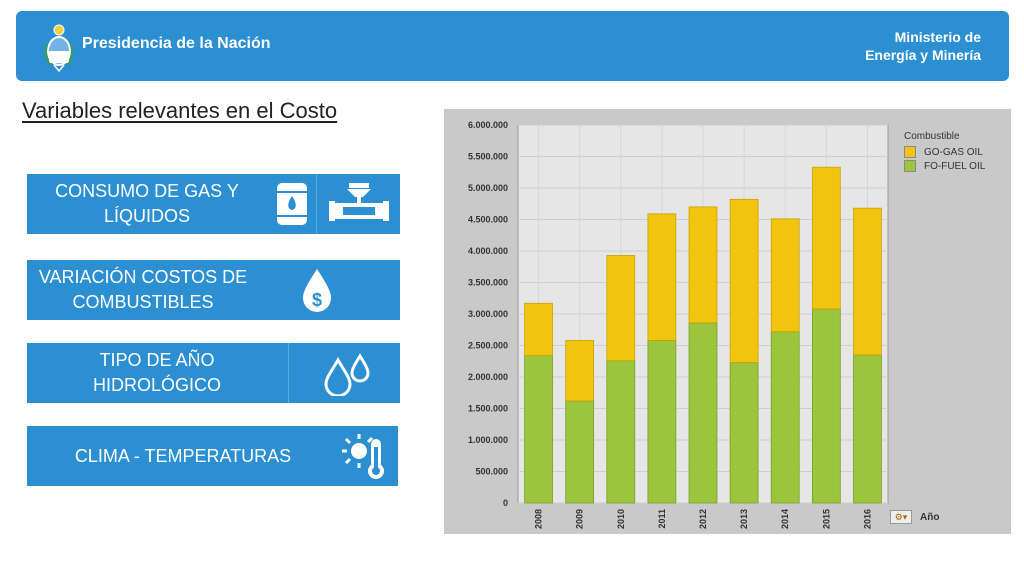 This screenshot has width=1024, height=576. Describe the element at coordinates (183, 455) in the screenshot. I see `card-label: CLIMA - TEMPERATURAS` at that location.